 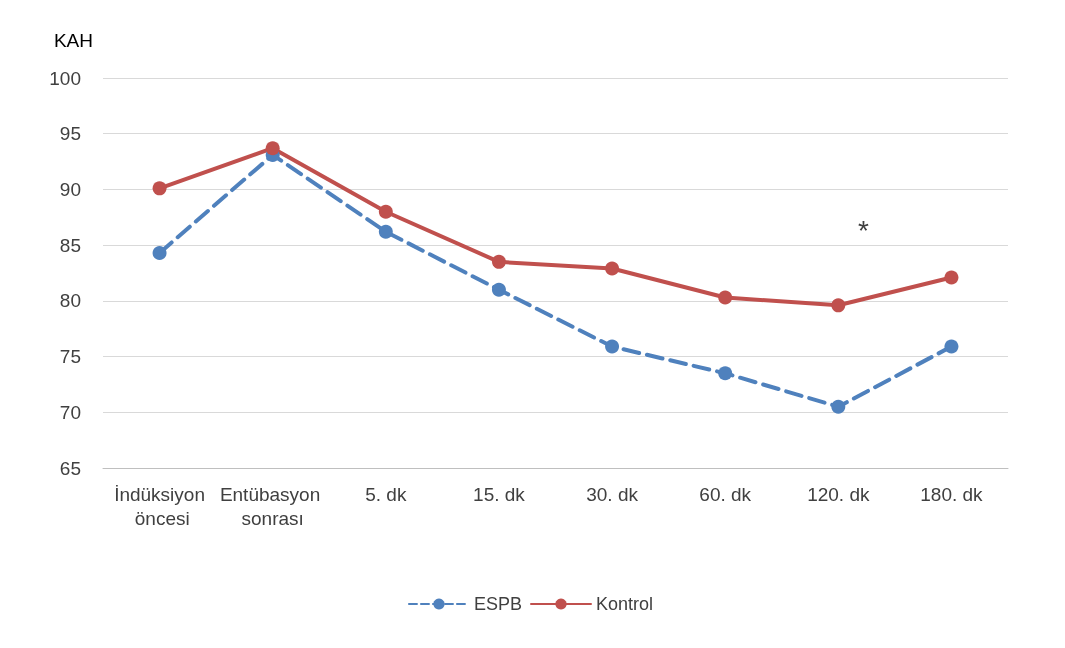 I want to click on y-tick-label: 70, so click(x=70, y=412).